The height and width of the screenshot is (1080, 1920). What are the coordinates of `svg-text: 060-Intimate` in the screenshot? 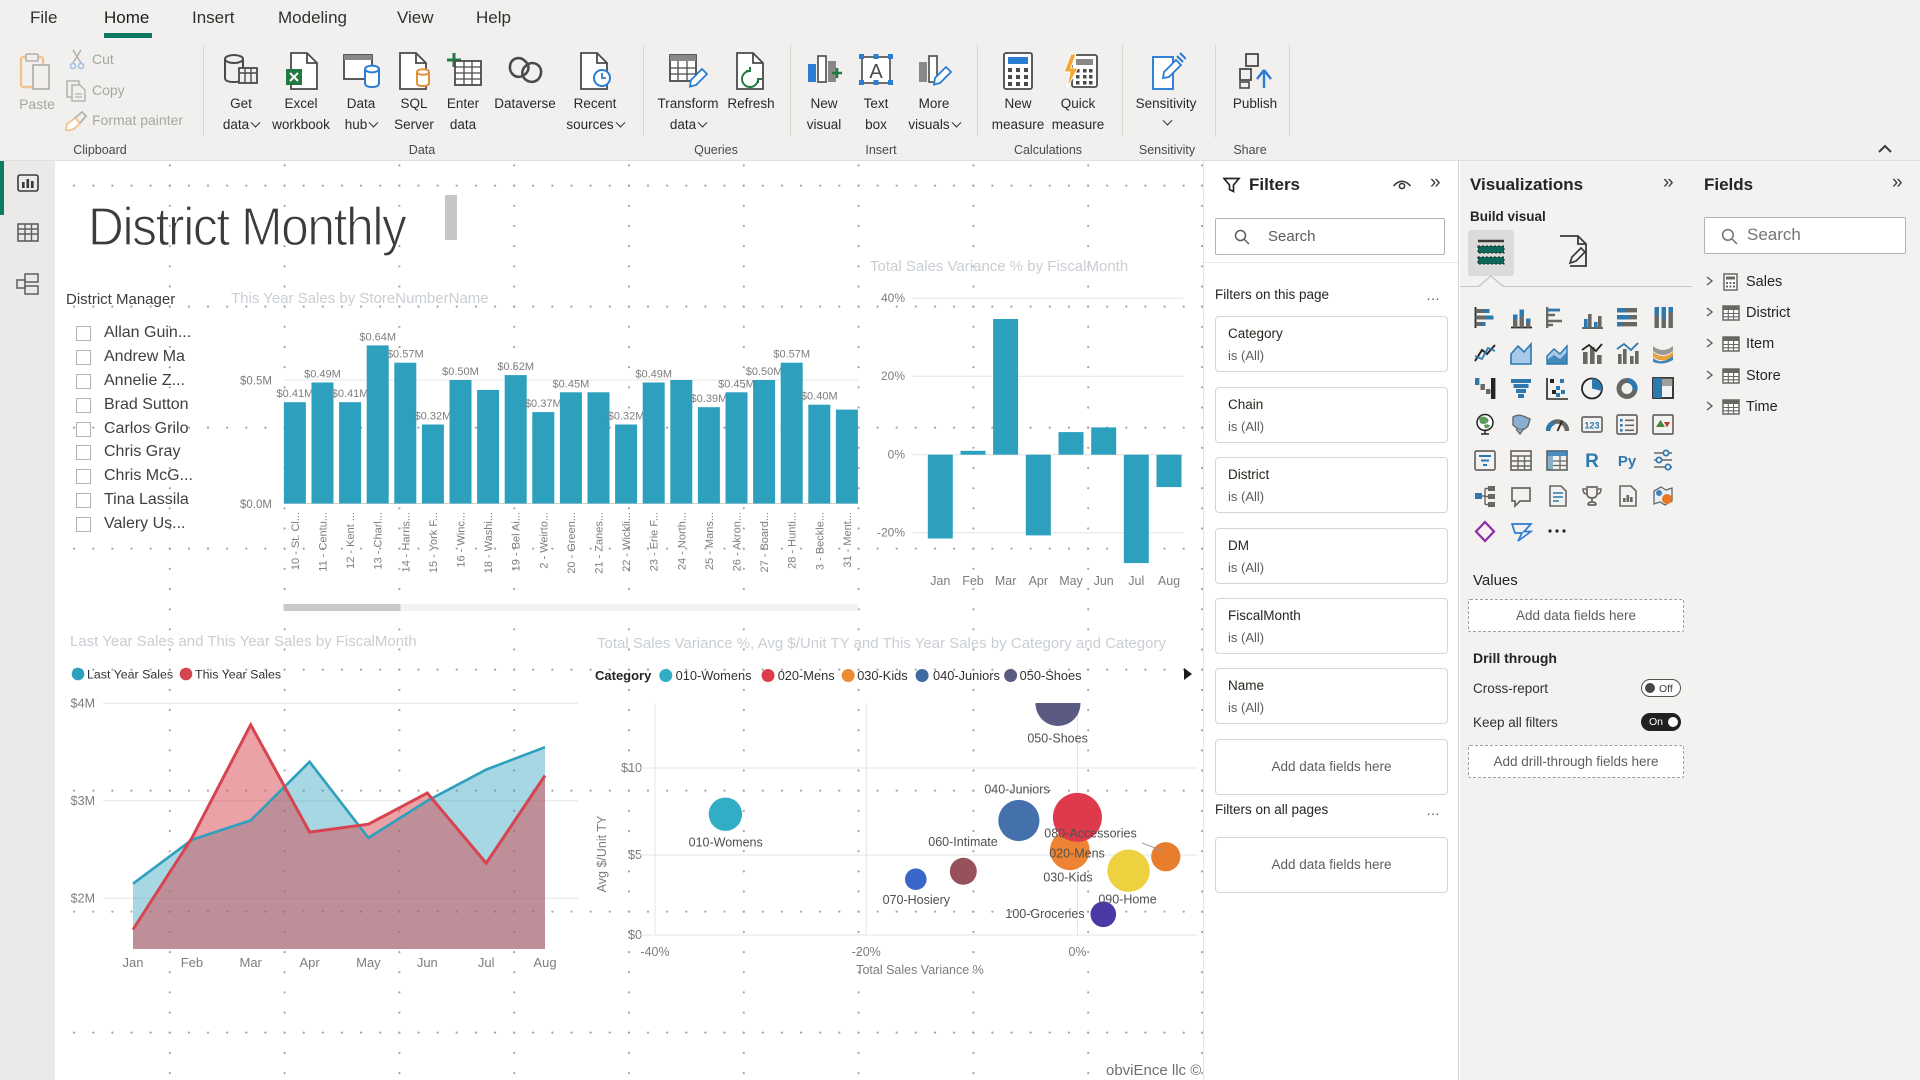 It's located at (963, 842).